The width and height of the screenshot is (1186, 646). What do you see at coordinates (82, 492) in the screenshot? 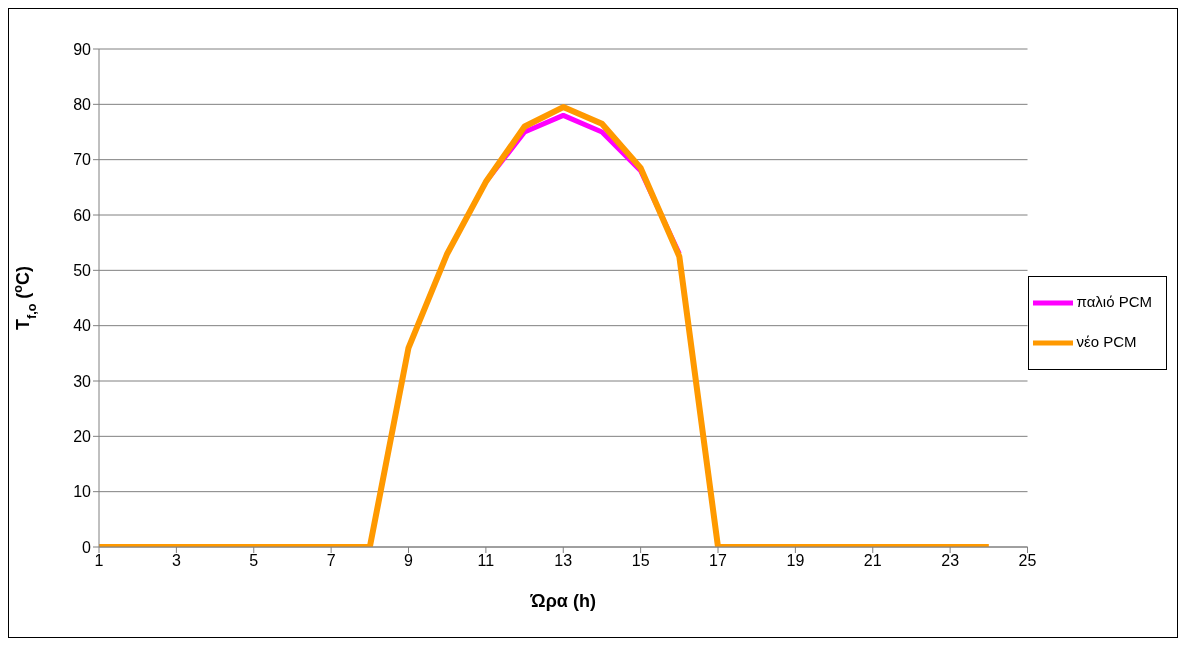
I see `y-tick-label: 10` at bounding box center [82, 492].